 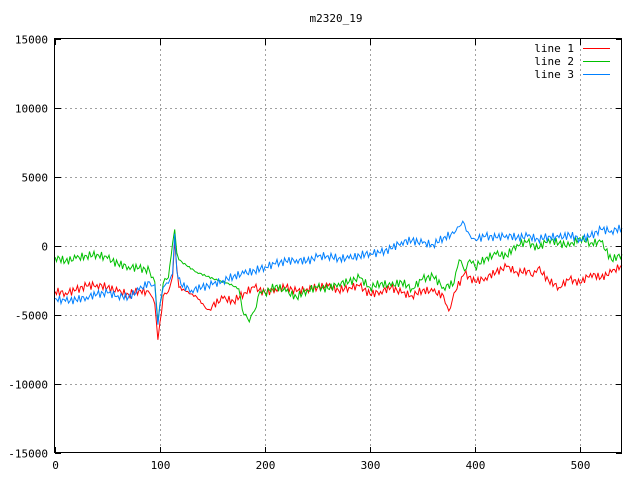 What do you see at coordinates (266, 465) in the screenshot?
I see `x-tick-label: 200` at bounding box center [266, 465].